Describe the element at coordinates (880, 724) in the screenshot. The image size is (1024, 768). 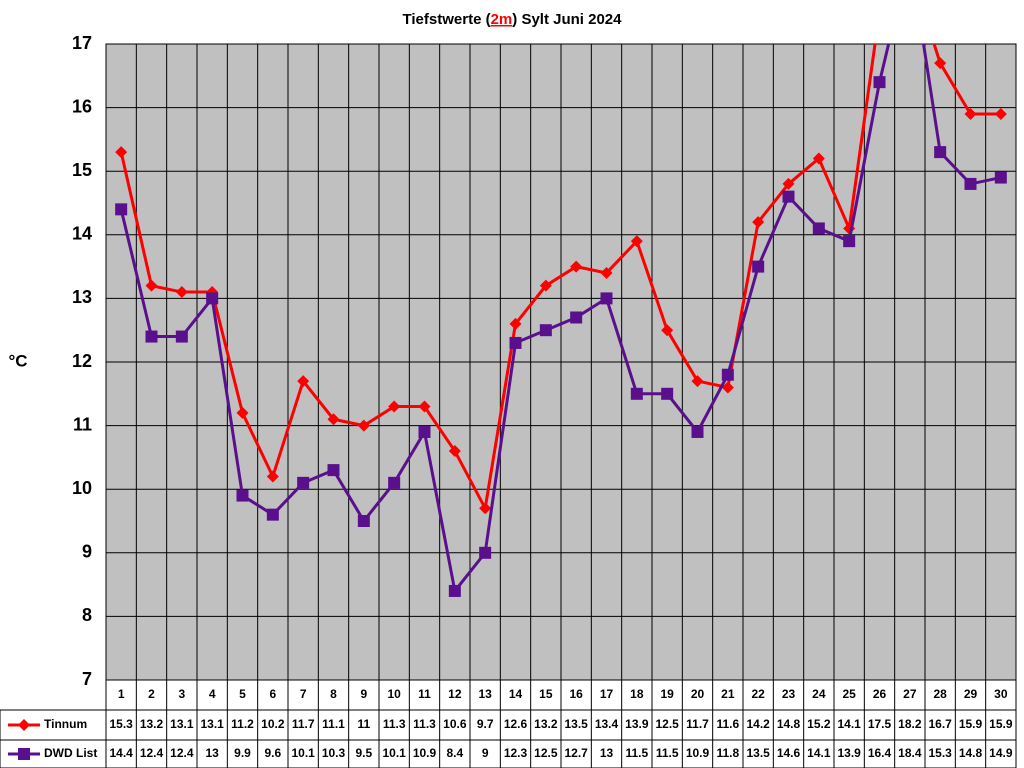
I see `table-value: 17.5` at that location.